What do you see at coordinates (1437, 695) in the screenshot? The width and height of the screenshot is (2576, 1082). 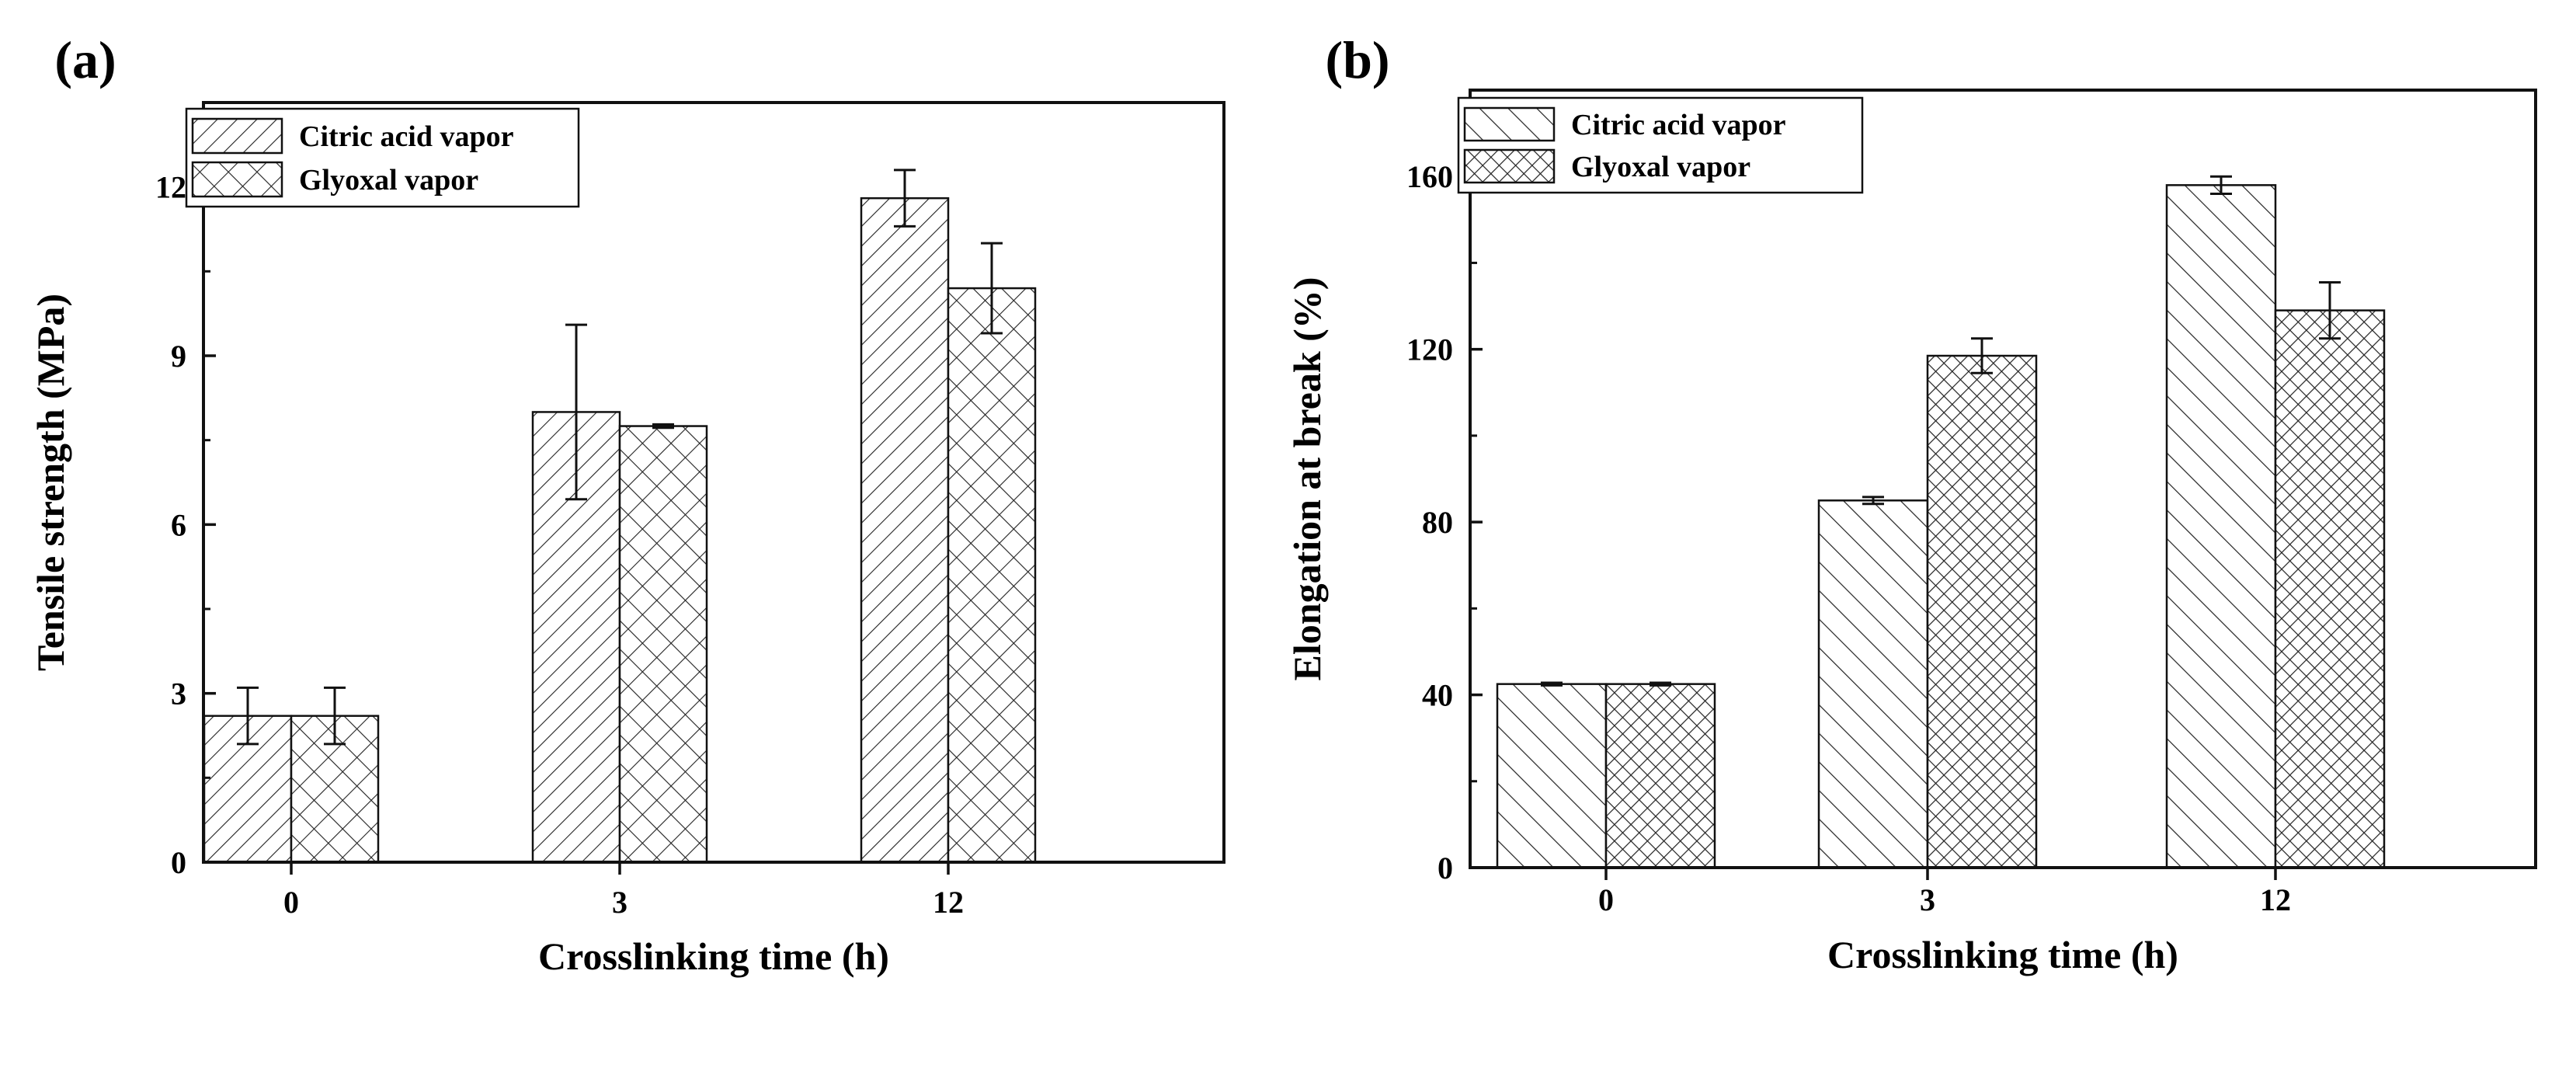 I see `y-tick-label: 40` at bounding box center [1437, 695].